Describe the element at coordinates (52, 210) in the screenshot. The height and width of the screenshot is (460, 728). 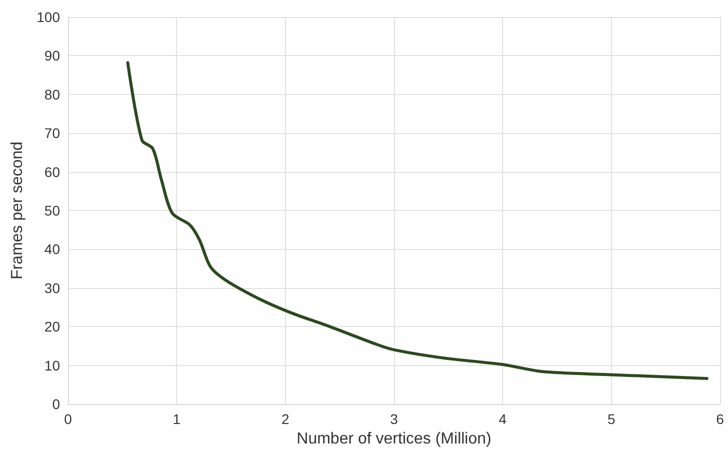
I see `y-tick-label: 50` at that location.